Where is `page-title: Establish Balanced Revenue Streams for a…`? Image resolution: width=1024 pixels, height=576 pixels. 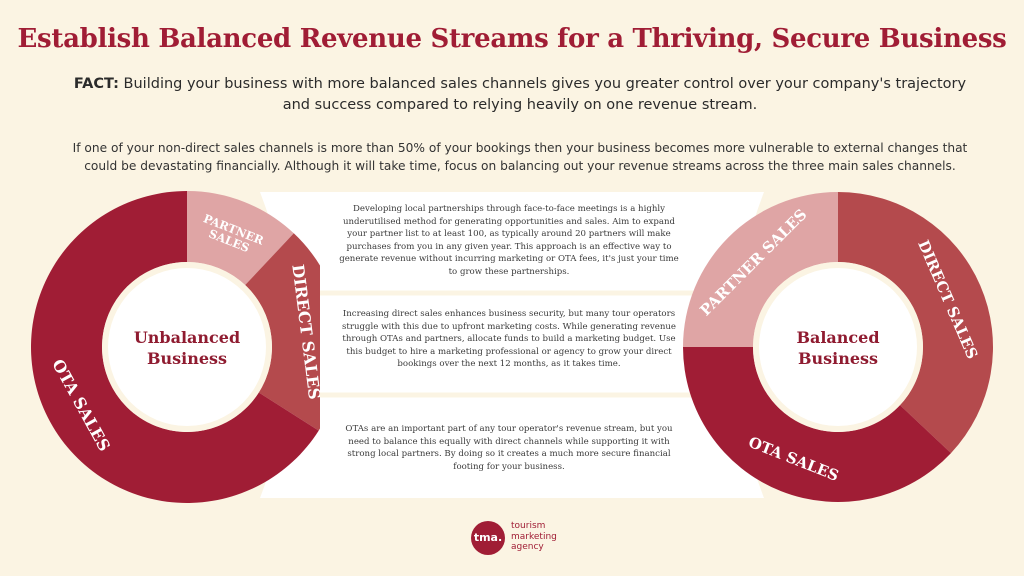 page-title: Establish Balanced Revenue Streams for a… is located at coordinates (512, 39).